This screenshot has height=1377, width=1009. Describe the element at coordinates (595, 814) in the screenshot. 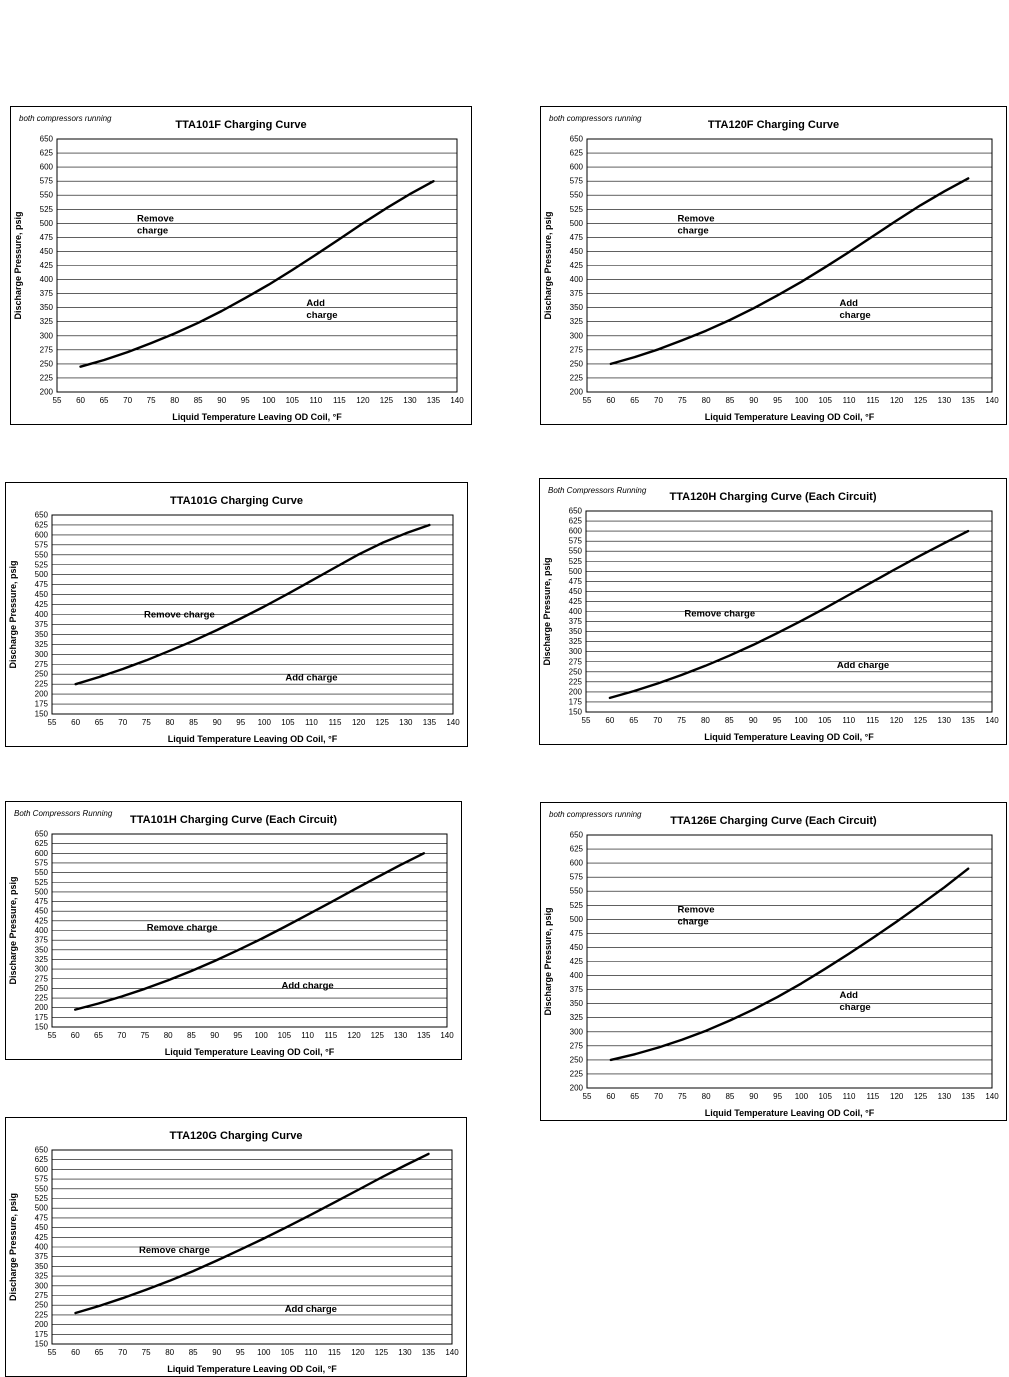

I see `chart-note: both compressors running` at that location.